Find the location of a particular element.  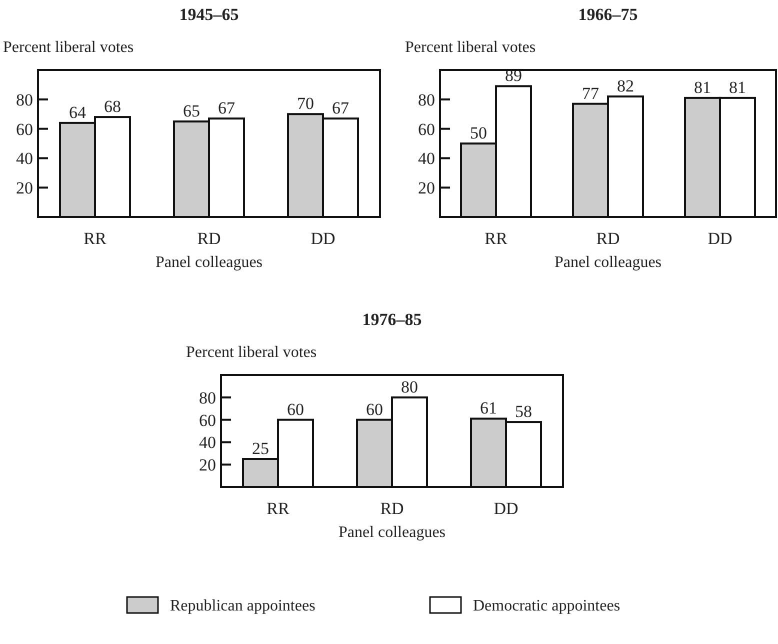

data-label: 61 is located at coordinates (488, 408).